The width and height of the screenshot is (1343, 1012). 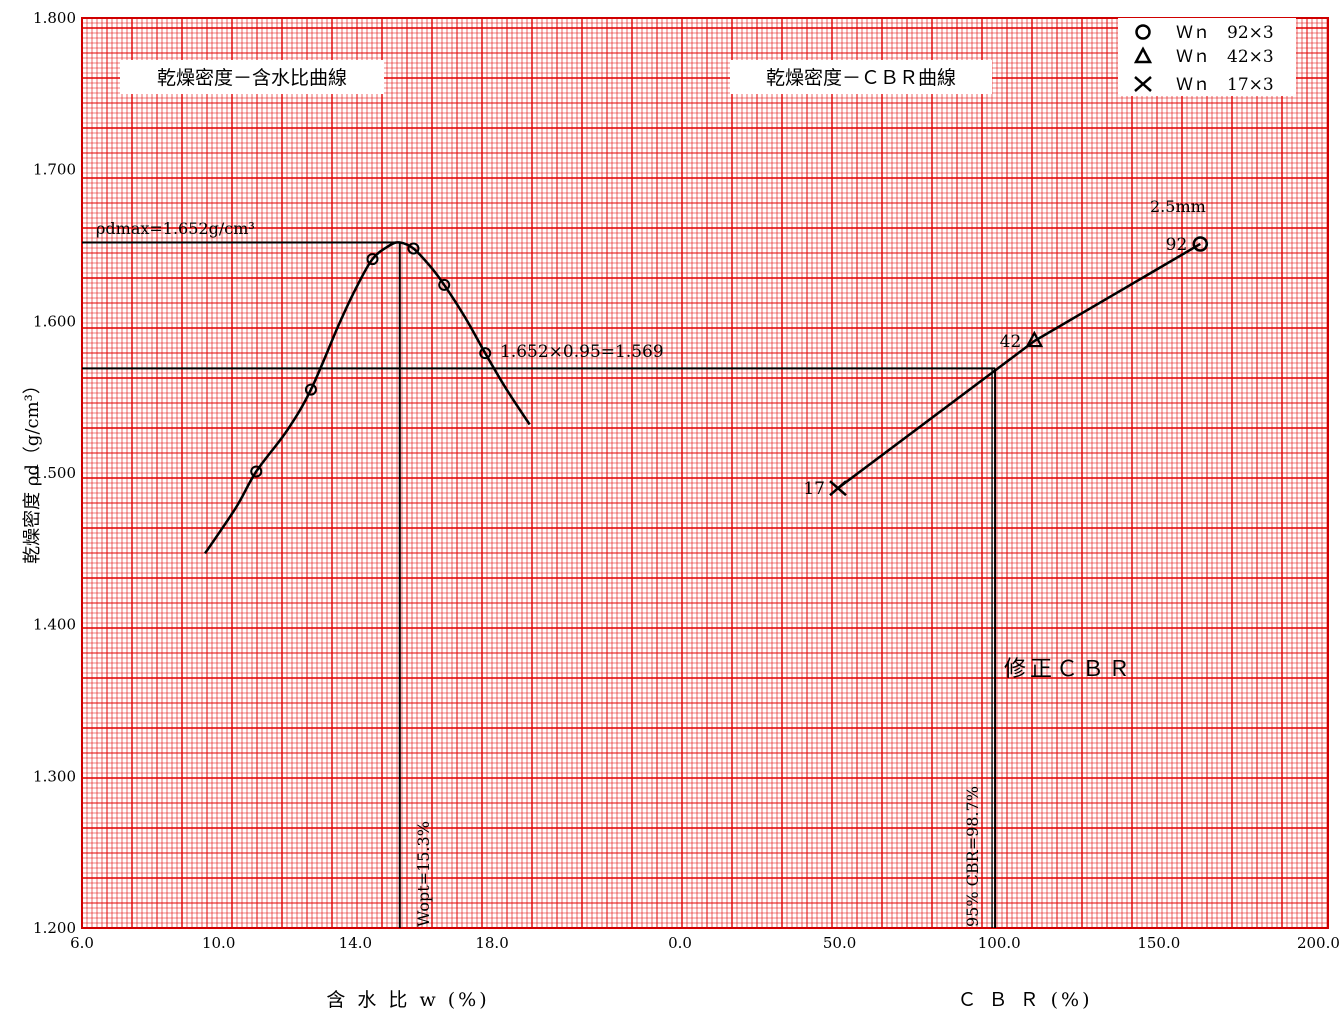 What do you see at coordinates (1225, 33) in the screenshot?
I see `legend-label: Ｗｎ 92×3` at bounding box center [1225, 33].